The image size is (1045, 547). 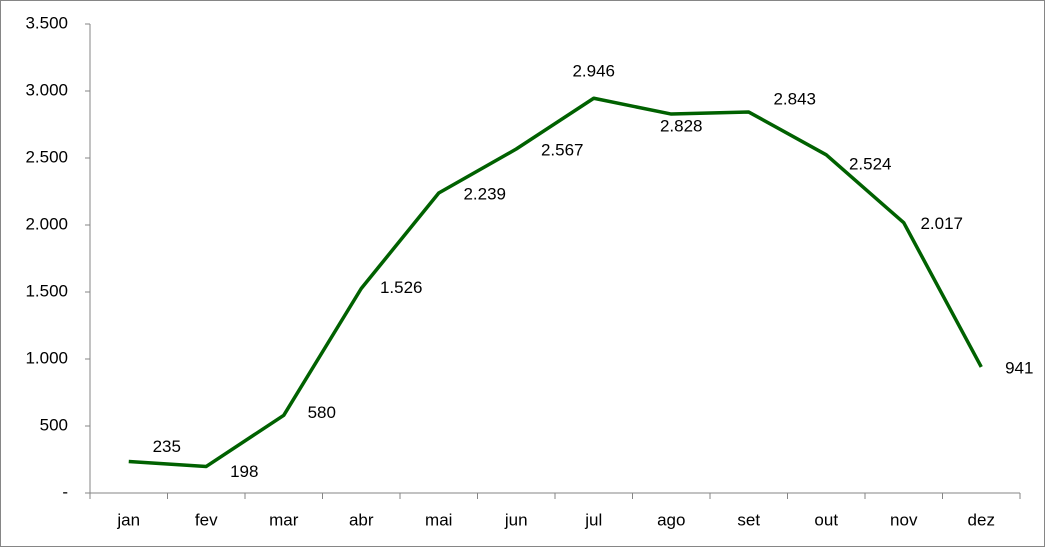 What do you see at coordinates (46, 89) in the screenshot?
I see `y-tick-label: 3.000` at bounding box center [46, 89].